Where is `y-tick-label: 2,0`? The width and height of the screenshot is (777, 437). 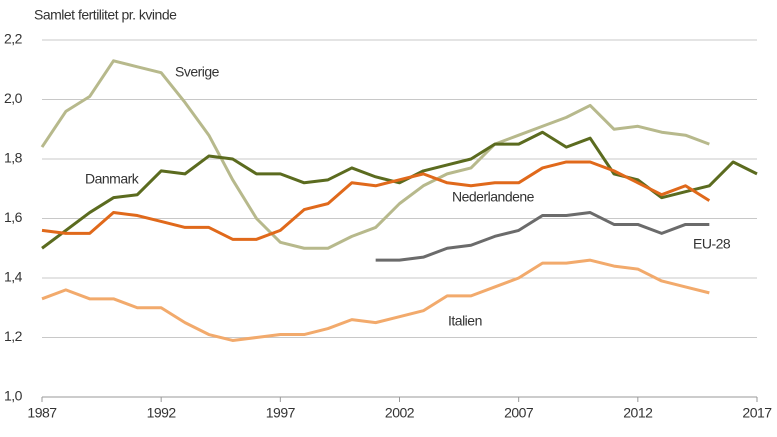 y-tick-label: 2,0 is located at coordinates (13, 98).